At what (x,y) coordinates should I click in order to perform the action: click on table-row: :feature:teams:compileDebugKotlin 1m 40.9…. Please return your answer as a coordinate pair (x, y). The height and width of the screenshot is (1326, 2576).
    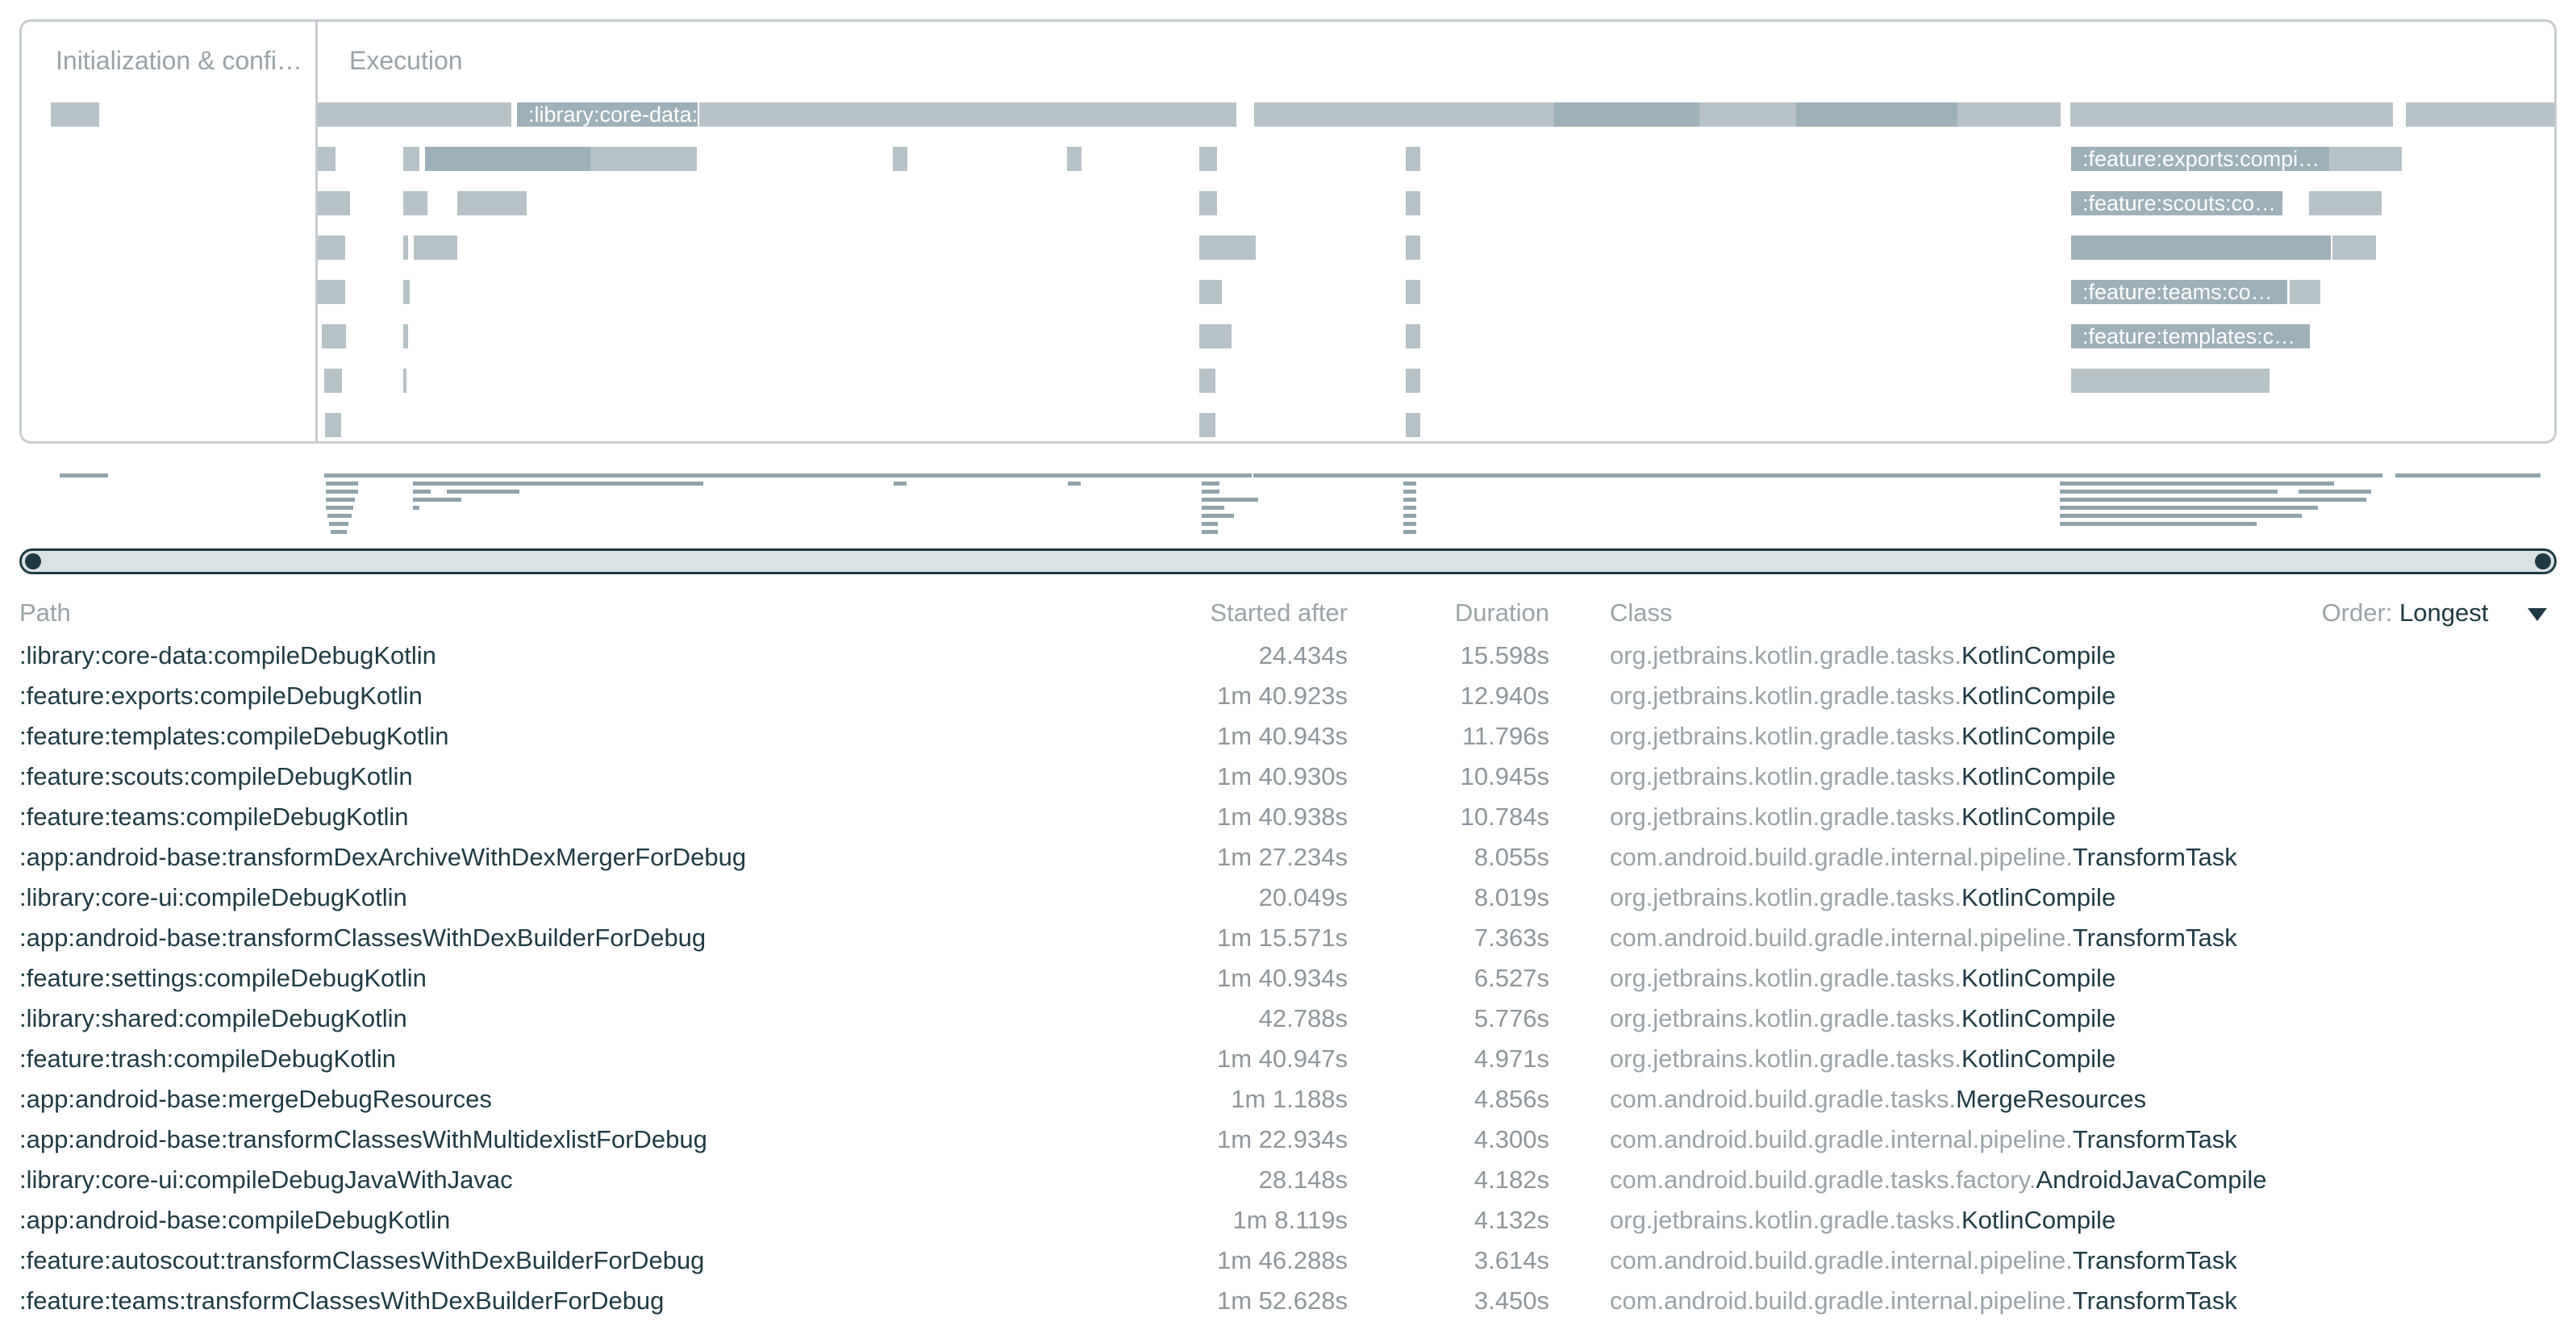
    Looking at the image, I should click on (1288, 817).